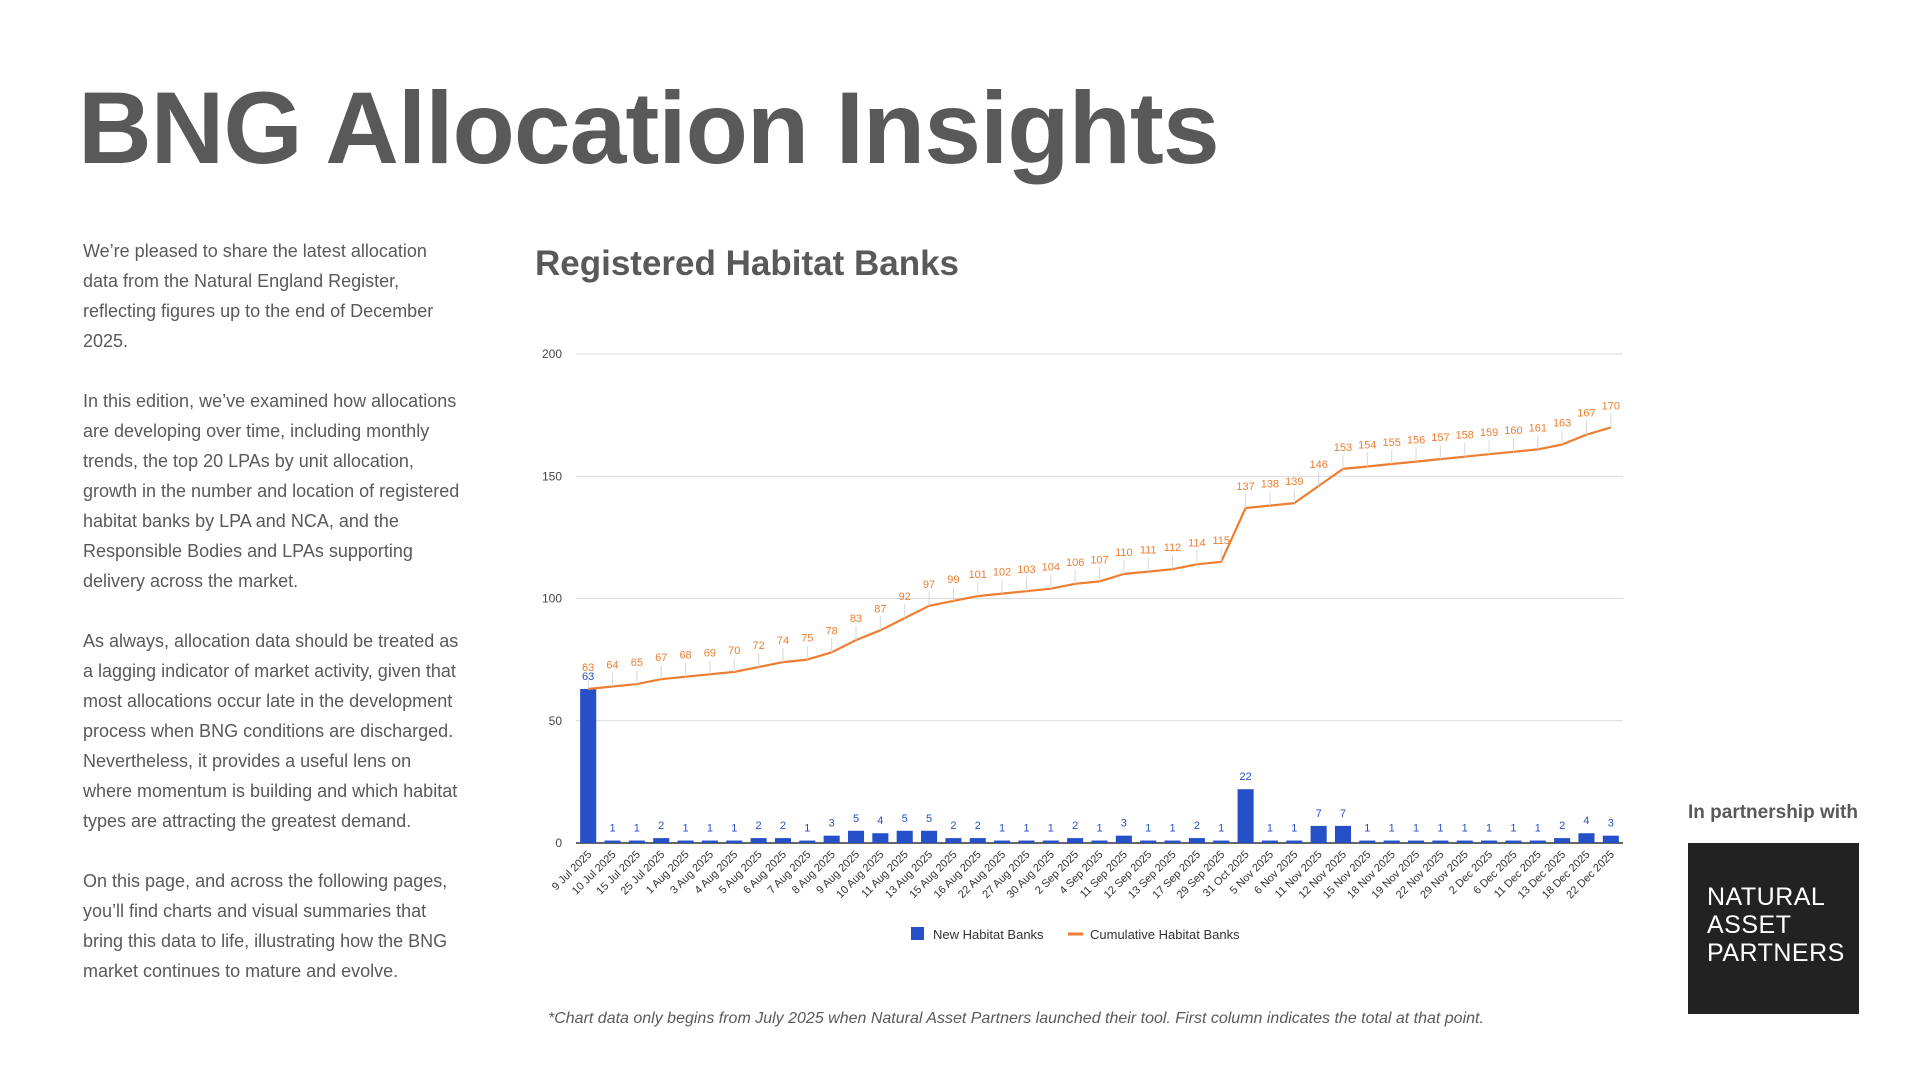 Image resolution: width=1920 pixels, height=1080 pixels. Describe the element at coordinates (1075, 563) in the screenshot. I see `line-label-20: 106` at that location.